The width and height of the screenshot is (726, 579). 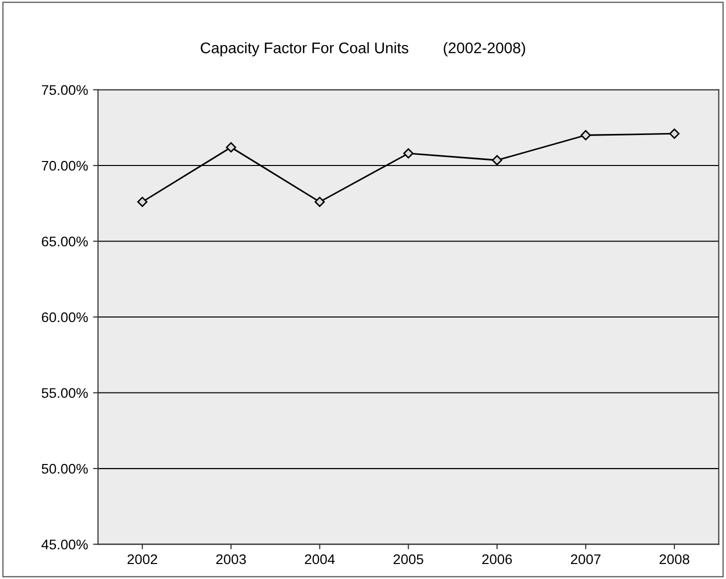 What do you see at coordinates (65, 545) in the screenshot?
I see `y-tick-label: 45.00%` at bounding box center [65, 545].